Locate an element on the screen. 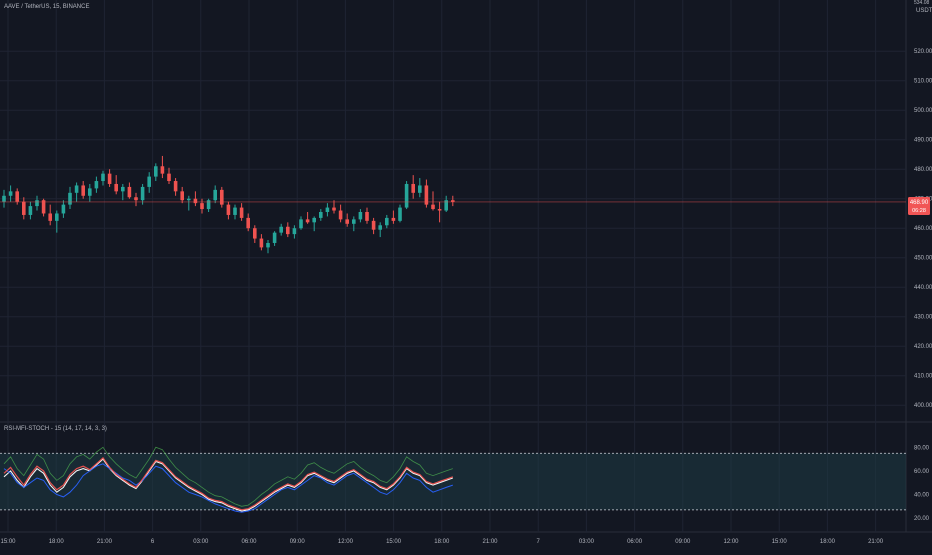 The width and height of the screenshot is (932, 555). price-tick-label: 460.00 is located at coordinates (923, 229).